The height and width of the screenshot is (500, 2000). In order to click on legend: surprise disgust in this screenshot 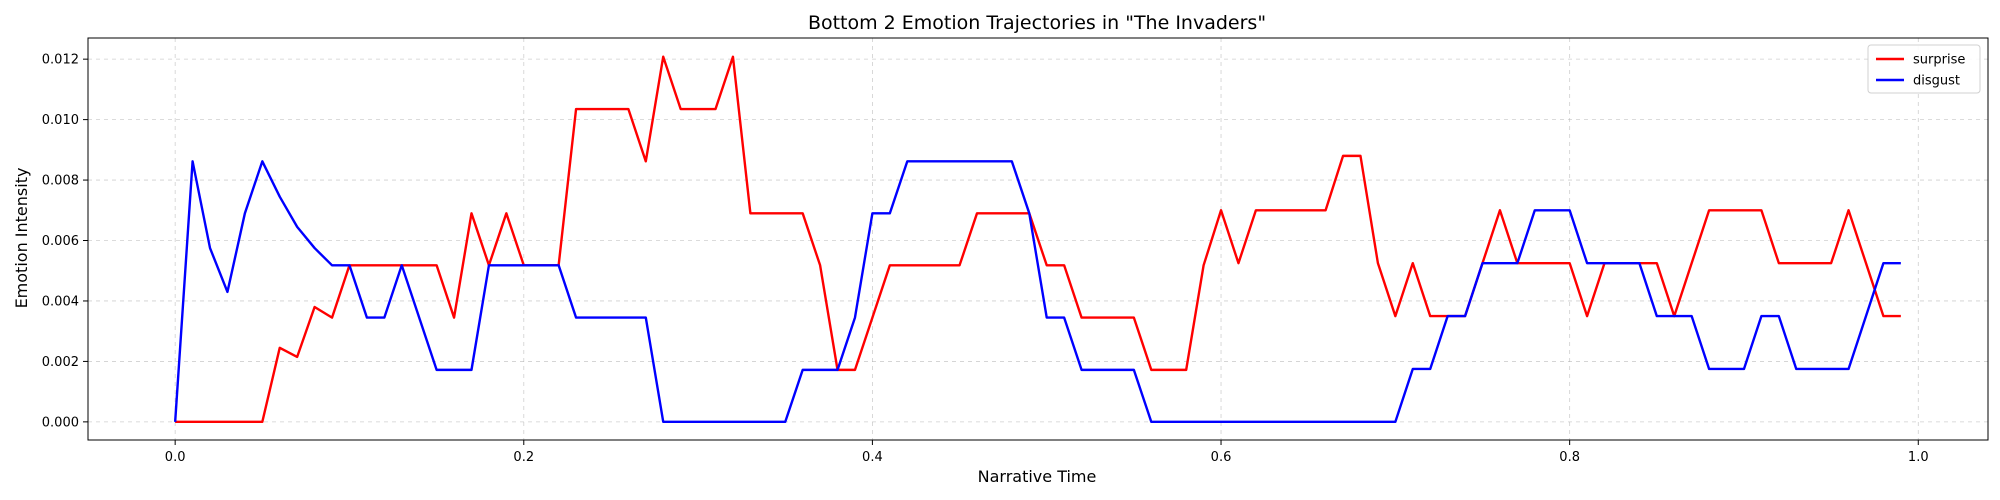, I will do `click(1924, 69)`.